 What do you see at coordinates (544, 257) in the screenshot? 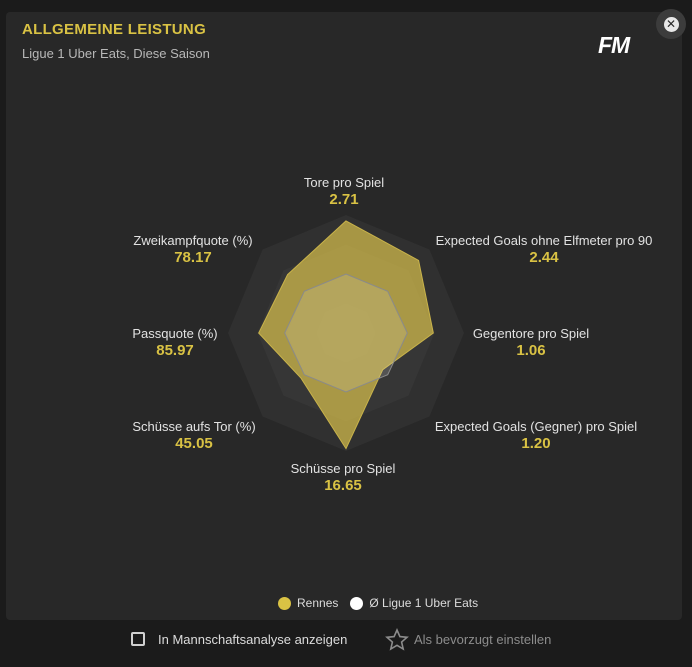
I see `axis-value: 2.44` at bounding box center [544, 257].